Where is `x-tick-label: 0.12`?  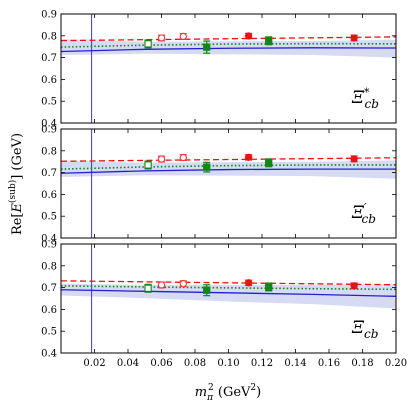
x-tick-label: 0.12 is located at coordinates (262, 363).